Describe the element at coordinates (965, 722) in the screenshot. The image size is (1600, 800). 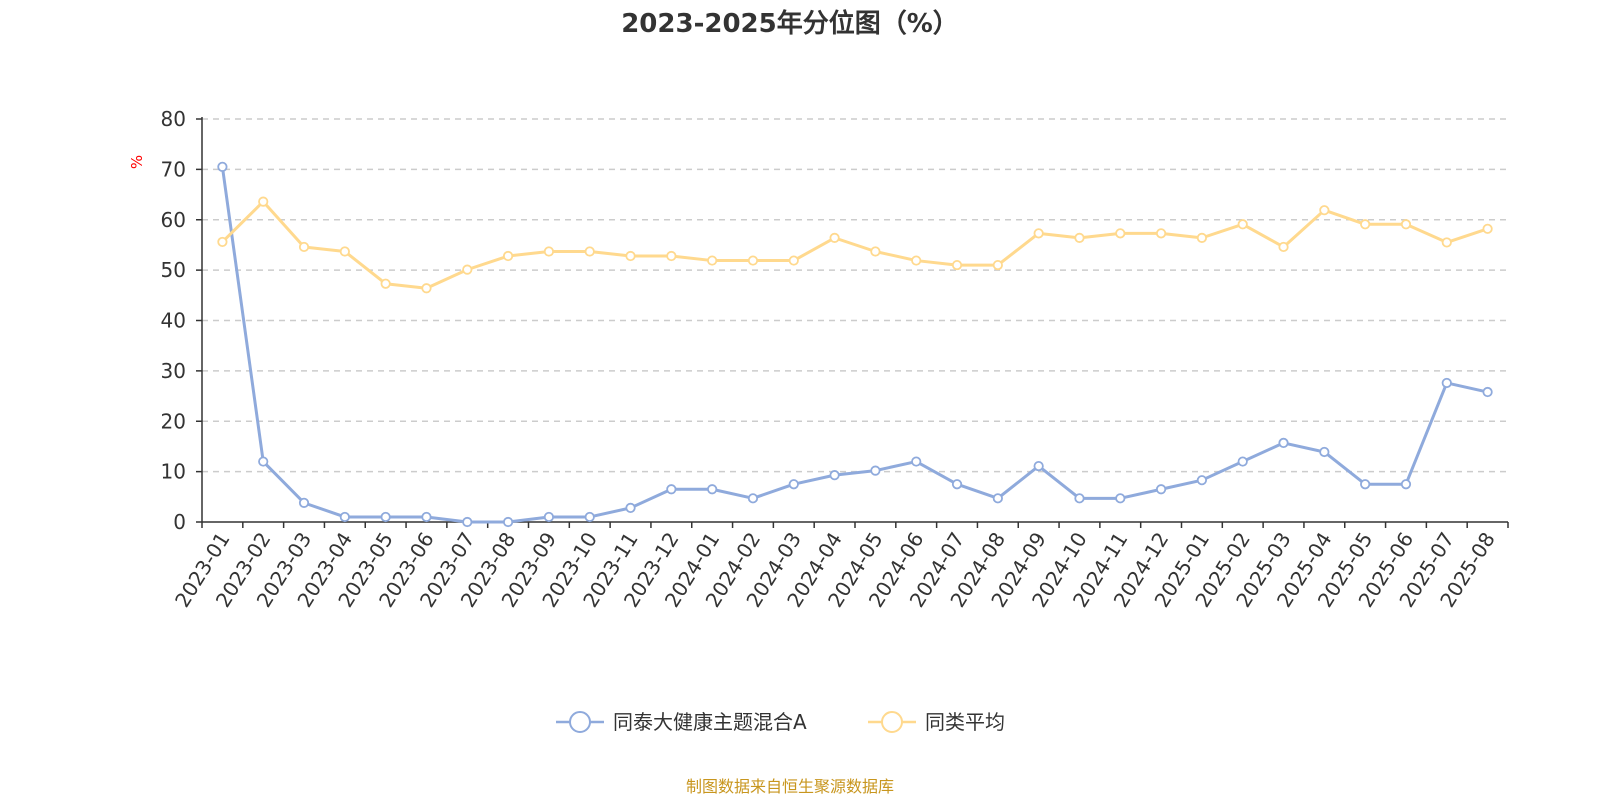
I see `legend-label: 同类平均` at that location.